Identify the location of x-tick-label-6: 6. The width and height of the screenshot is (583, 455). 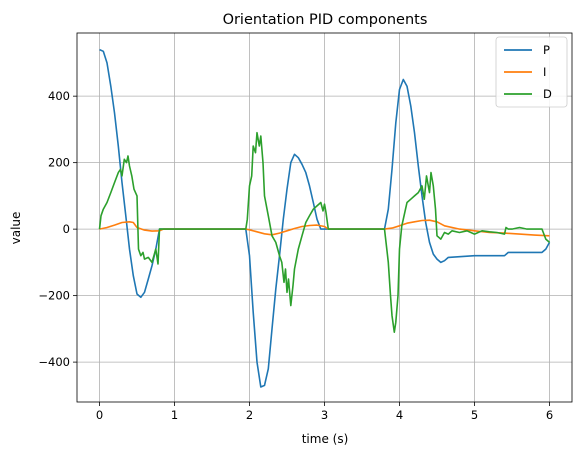
(549, 415).